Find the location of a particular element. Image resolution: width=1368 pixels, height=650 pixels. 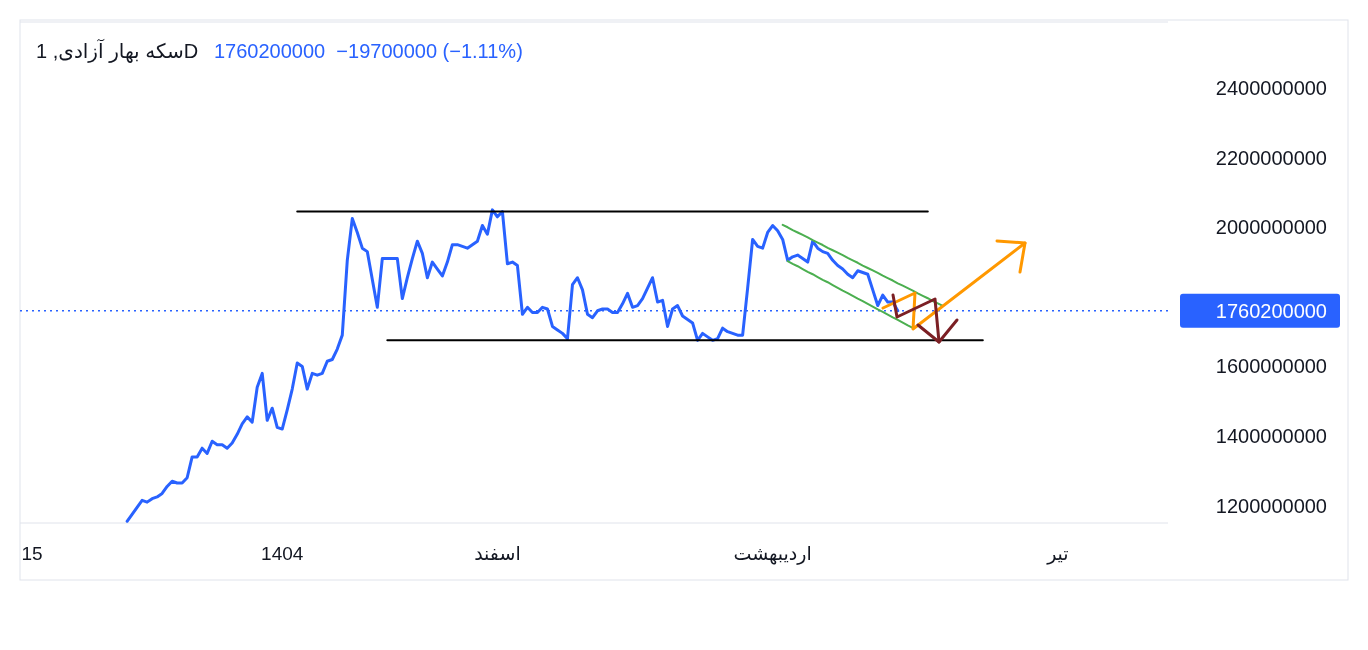

text: 1760200000 −19700000 (−1.11%) is located at coordinates (368, 51).